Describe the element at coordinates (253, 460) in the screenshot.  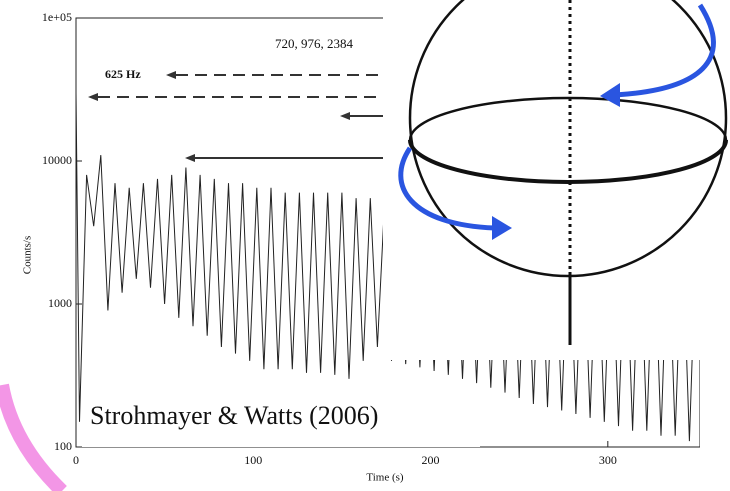
I see `x-tick-label: 100` at that location.